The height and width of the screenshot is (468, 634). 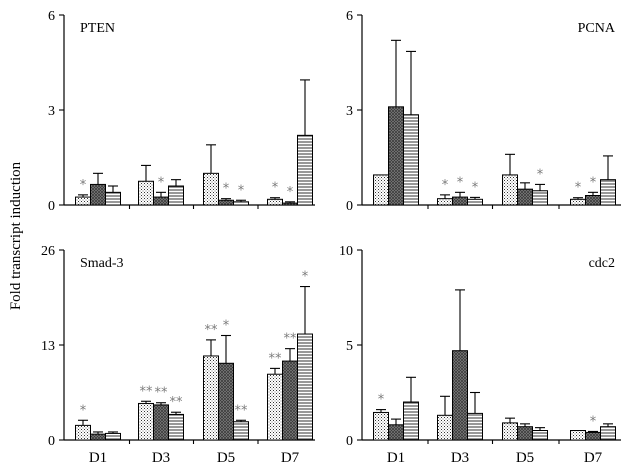 What do you see at coordinates (597, 28) in the screenshot?
I see `panel-title: PCNA` at bounding box center [597, 28].